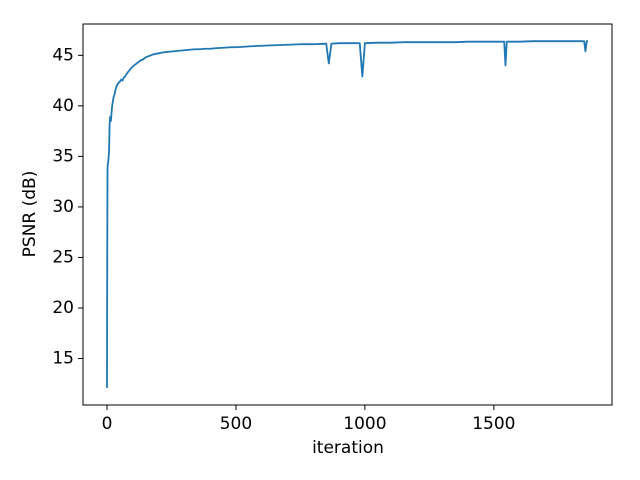  I want to click on y-axis-label: PSNR (dB), so click(30, 214).